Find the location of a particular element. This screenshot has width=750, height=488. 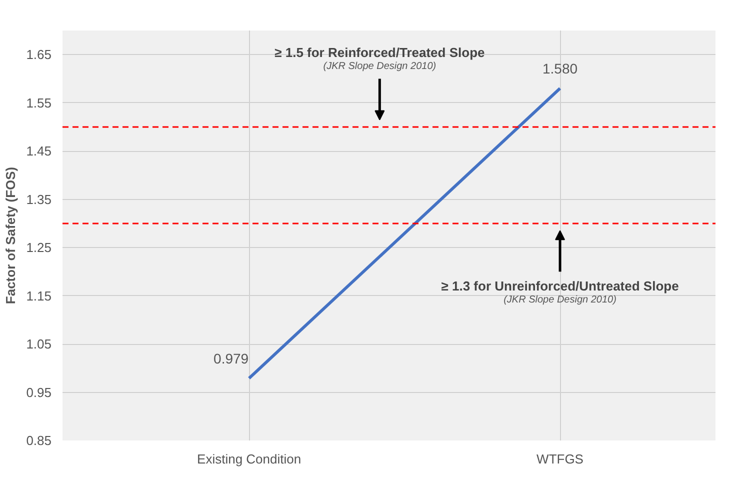

y-tick-label: 0.85 is located at coordinates (39, 440).